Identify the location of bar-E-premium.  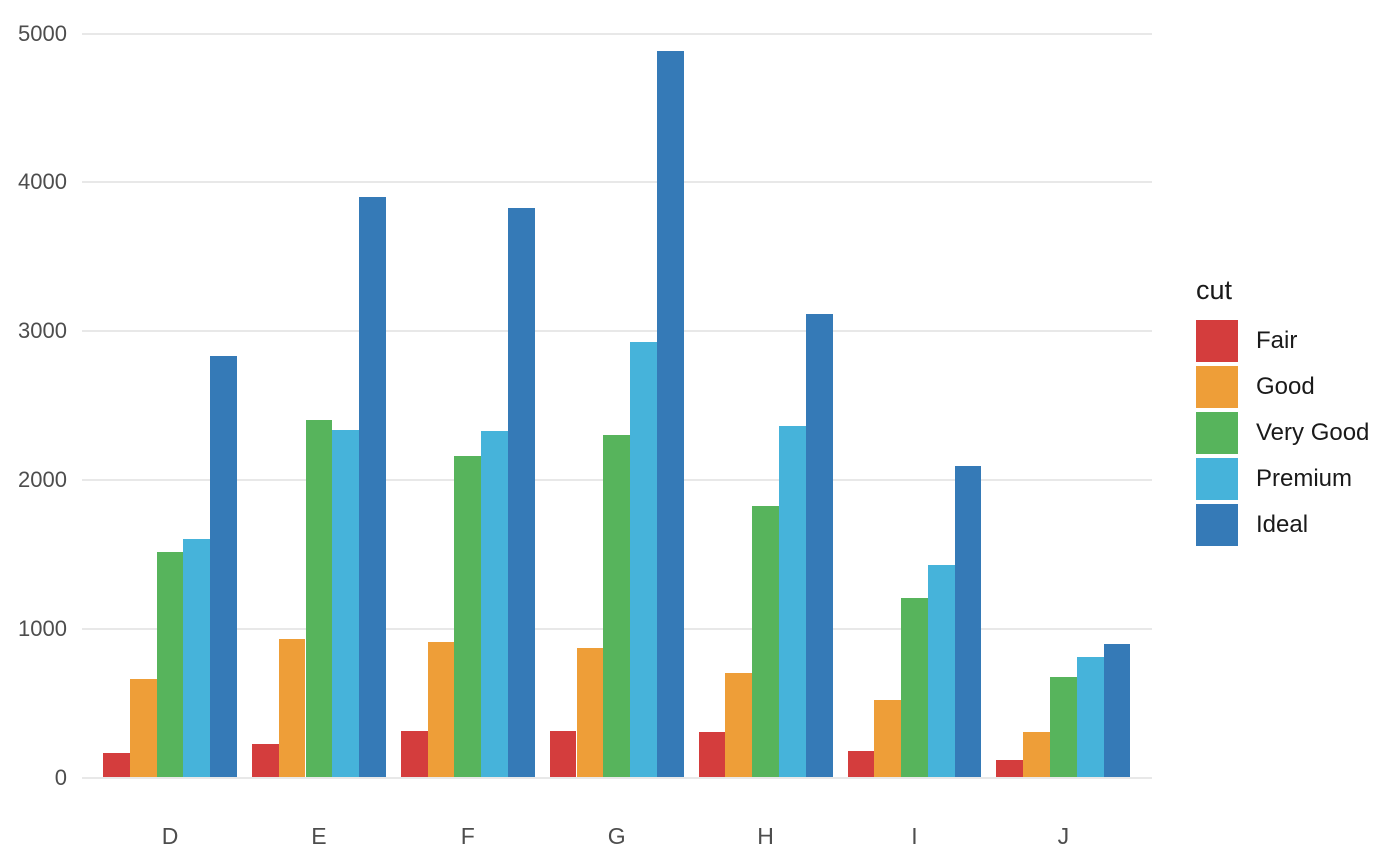
(346, 603).